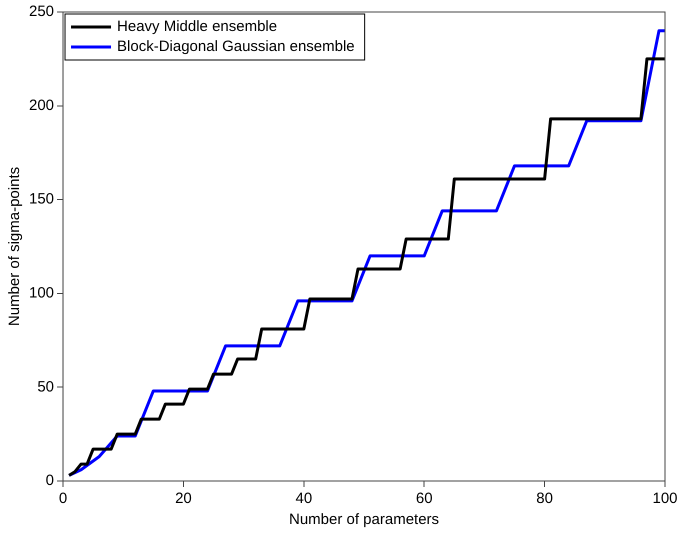 The image size is (681, 533). I want to click on legend-label: Block-Diagonal Gaussian ensemble, so click(236, 47).